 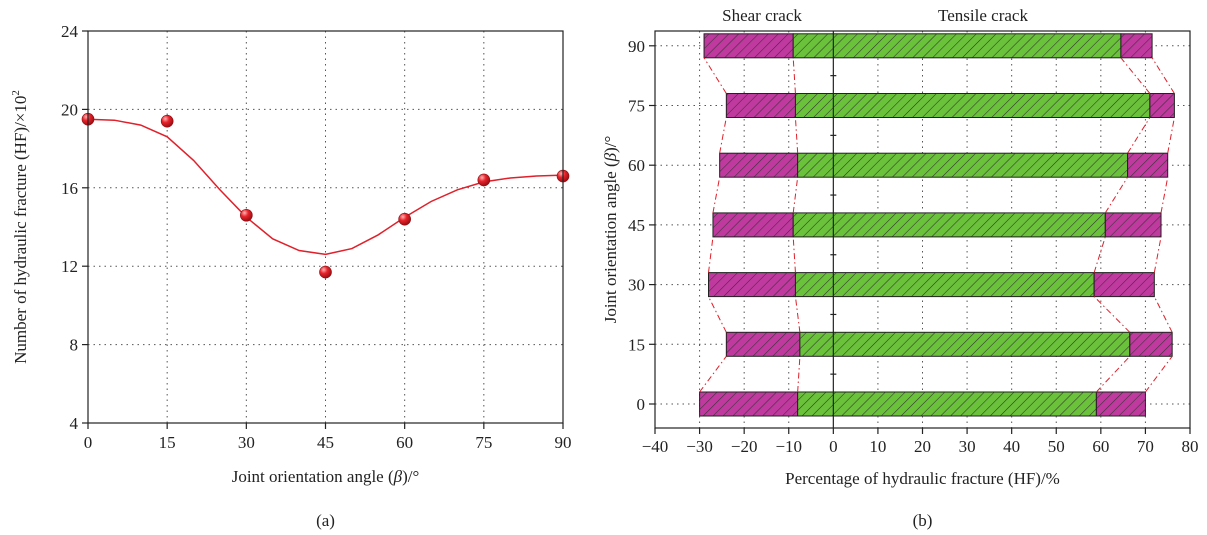 I want to click on chart-a-y-tick-label: 24, so click(x=70, y=31).